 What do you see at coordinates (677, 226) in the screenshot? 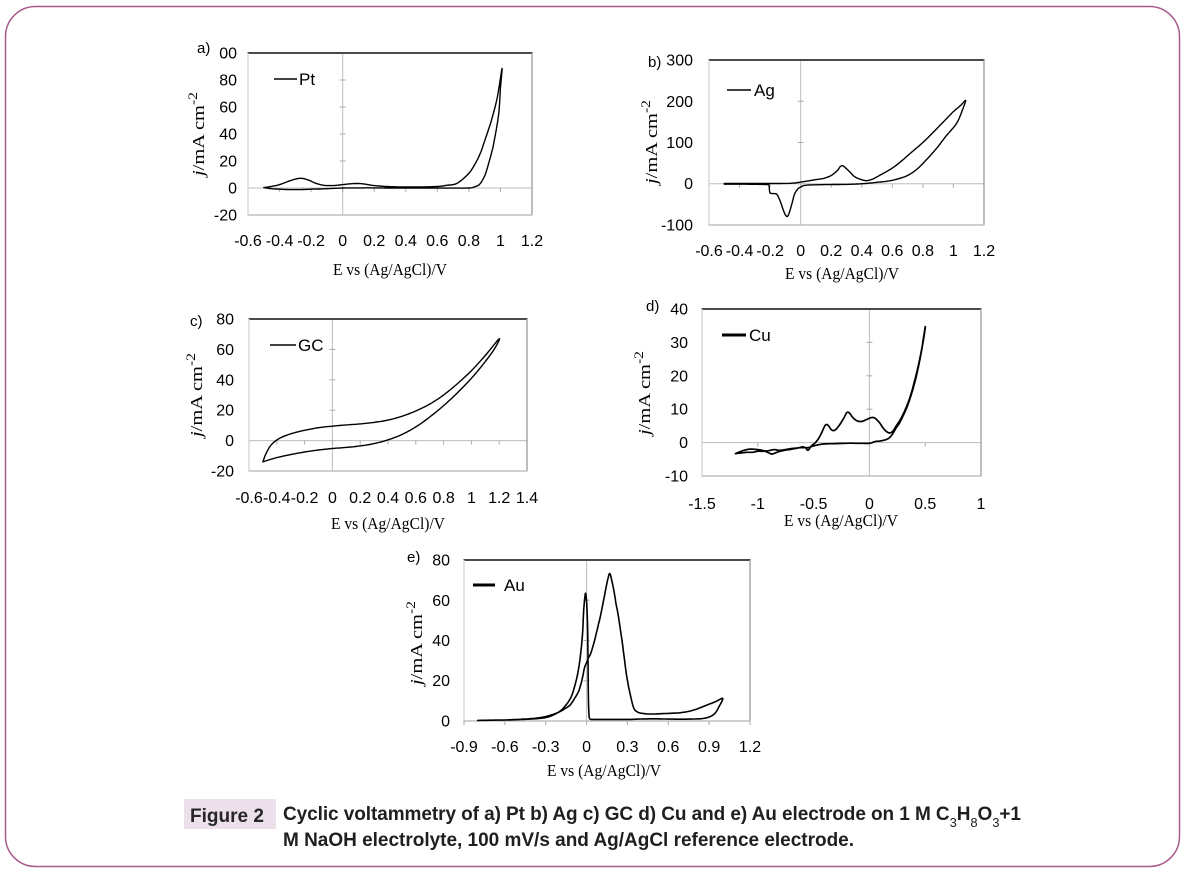
I see `svg-text: -100` at bounding box center [677, 226].